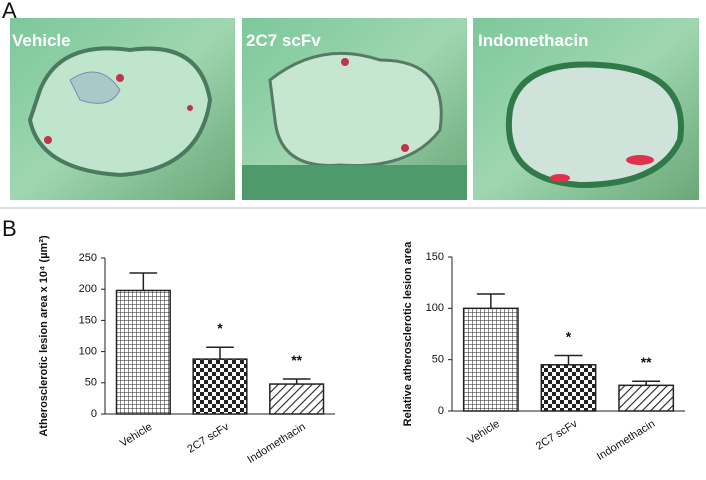 This screenshot has height=480, width=706. What do you see at coordinates (88, 258) in the screenshot?
I see `y-tick-label: 250` at bounding box center [88, 258].